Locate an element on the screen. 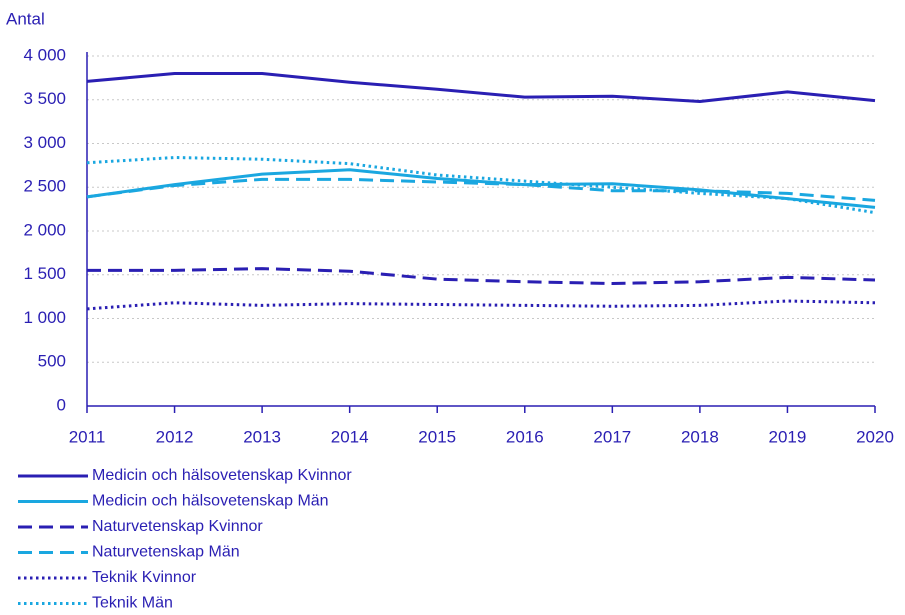 The image size is (905, 615). y-tick-label: 2 000 is located at coordinates (44, 229).